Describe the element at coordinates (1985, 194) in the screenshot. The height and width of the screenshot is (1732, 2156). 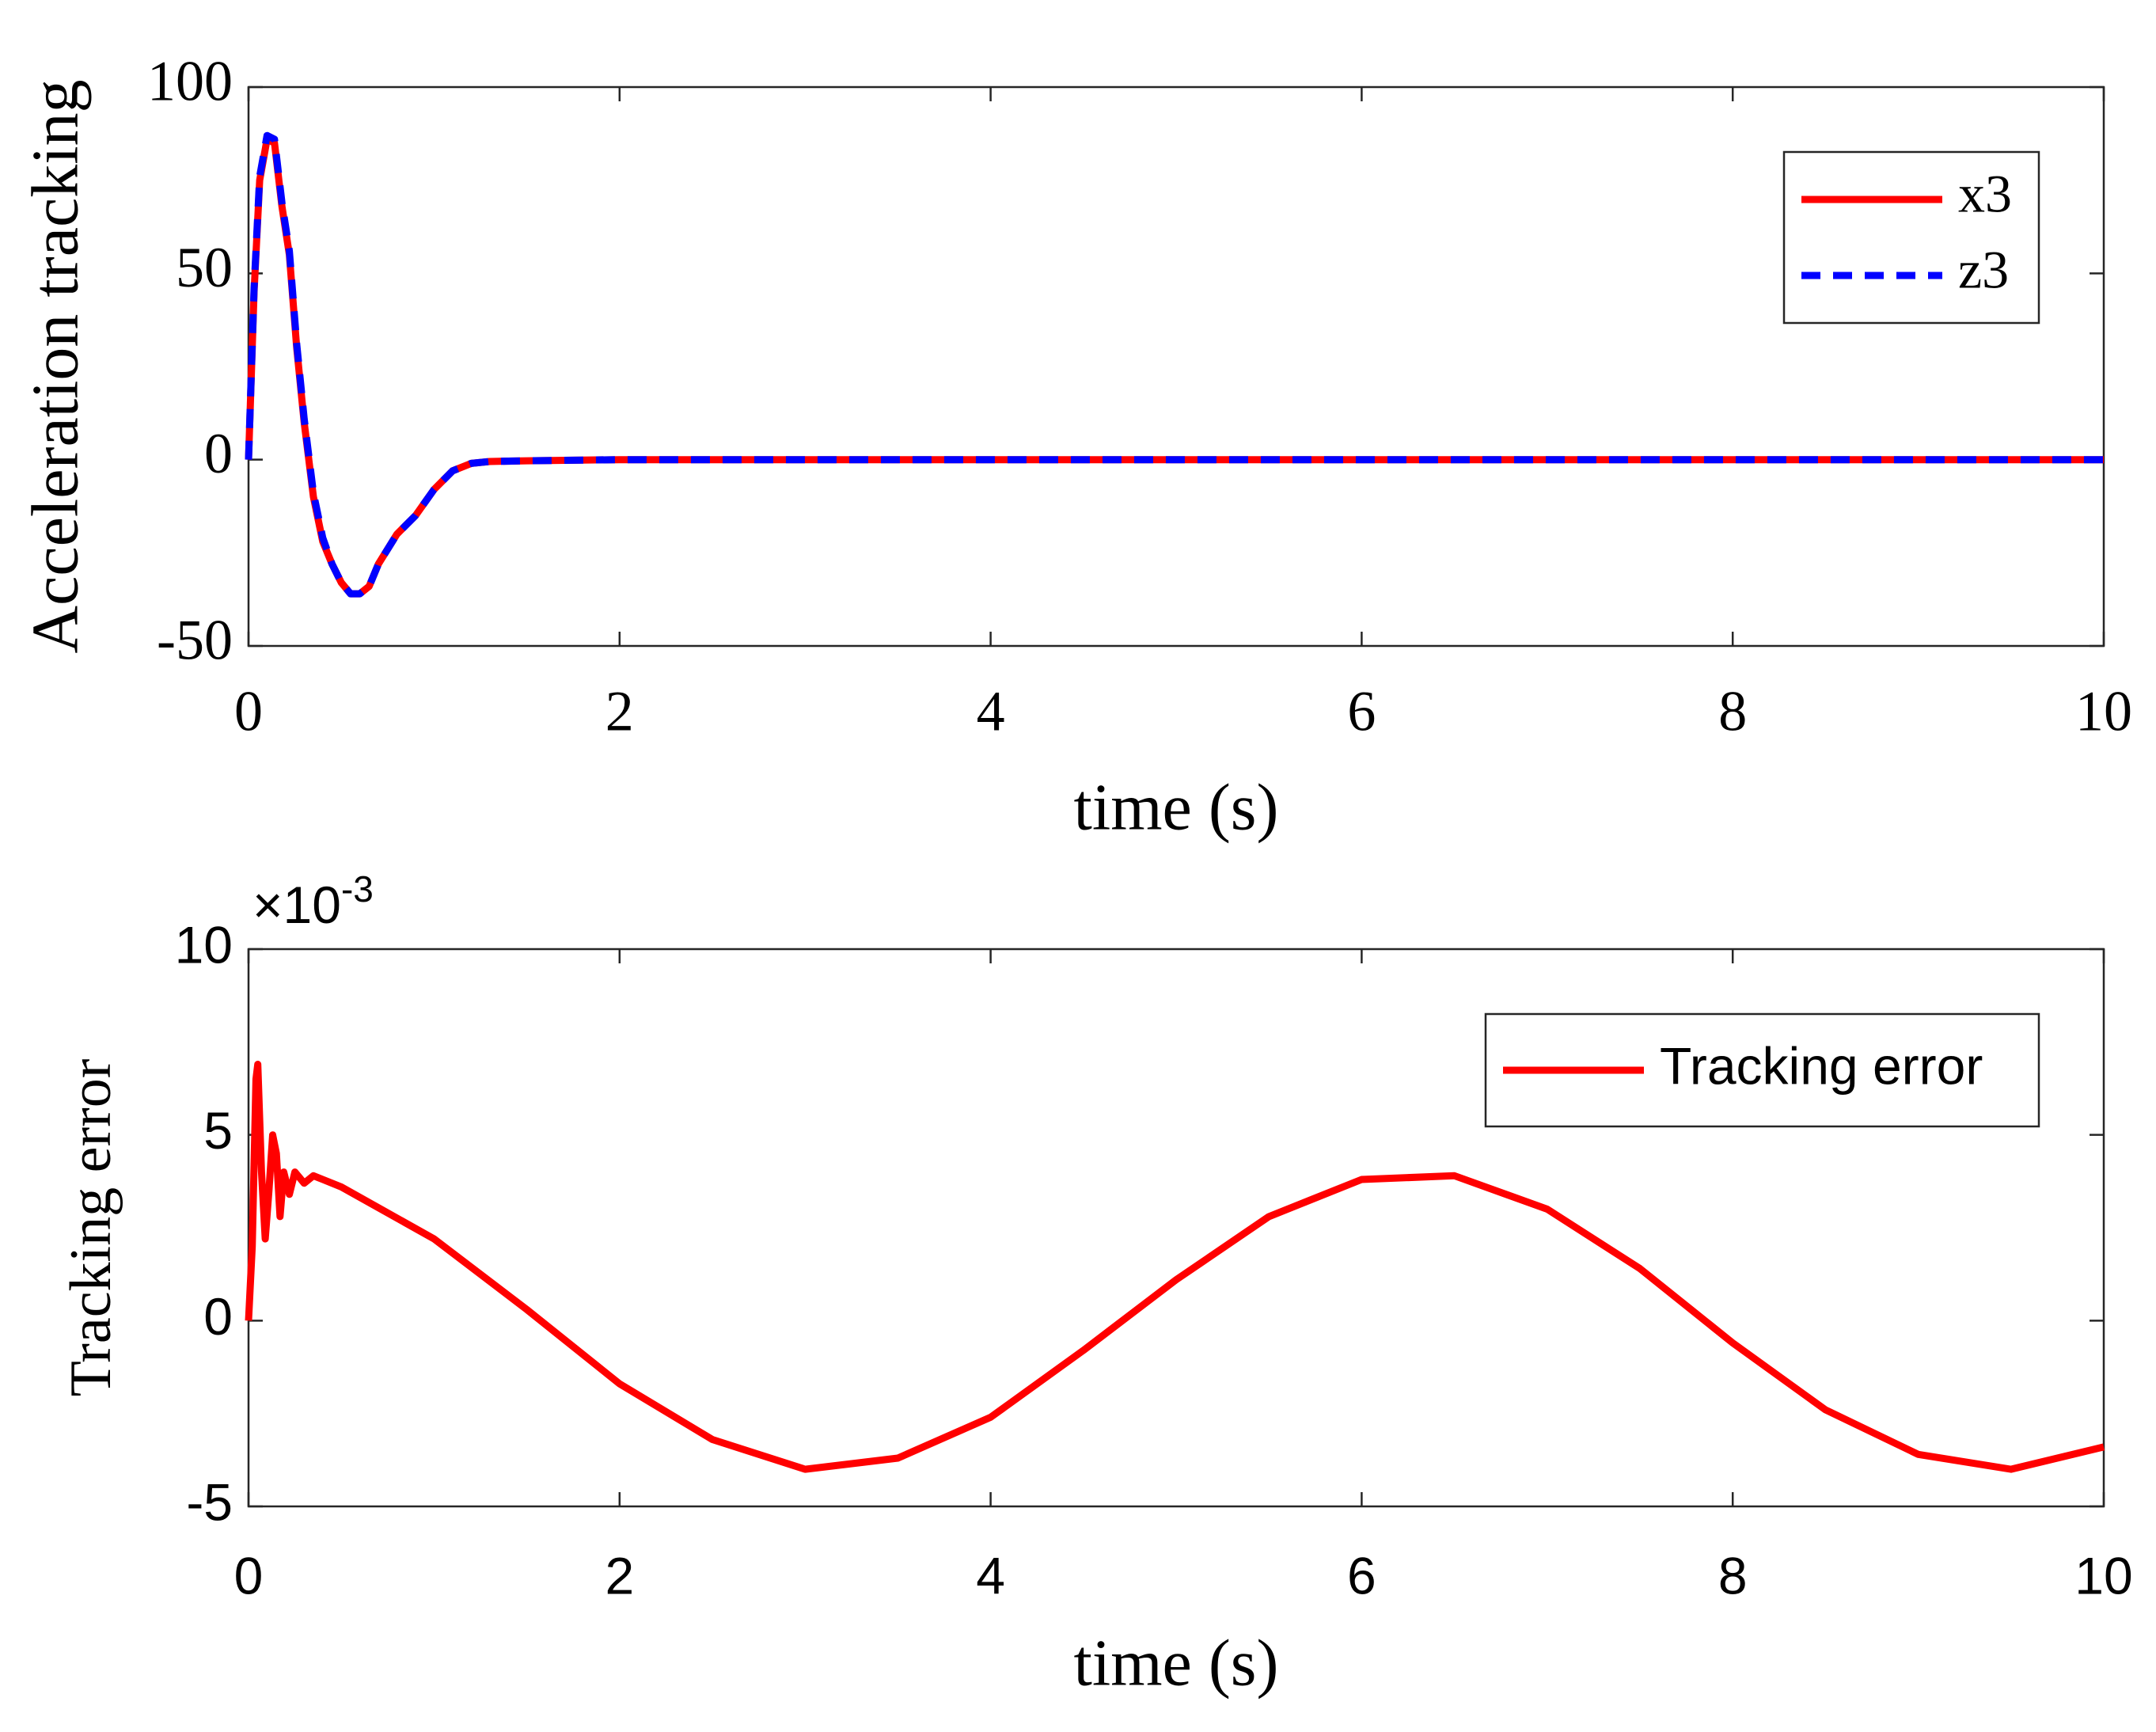
I see `legend-label: x3` at that location.